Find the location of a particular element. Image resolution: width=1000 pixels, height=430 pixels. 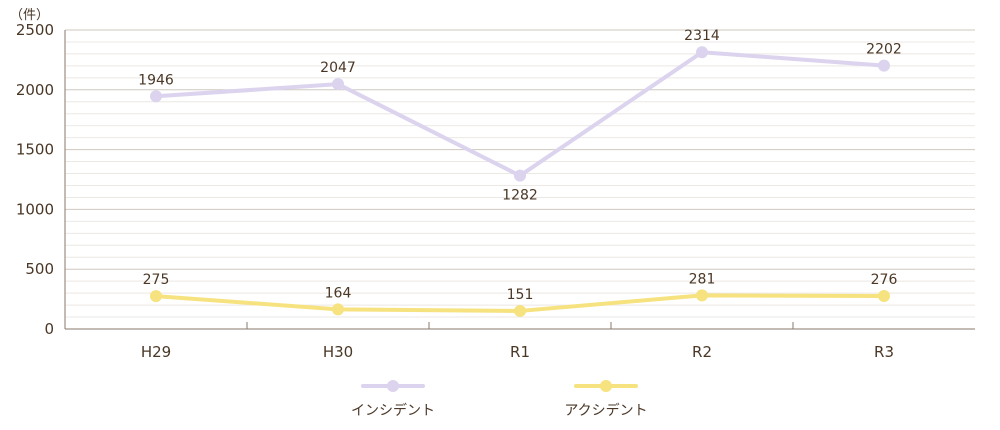

data-label: 2314 is located at coordinates (702, 36).